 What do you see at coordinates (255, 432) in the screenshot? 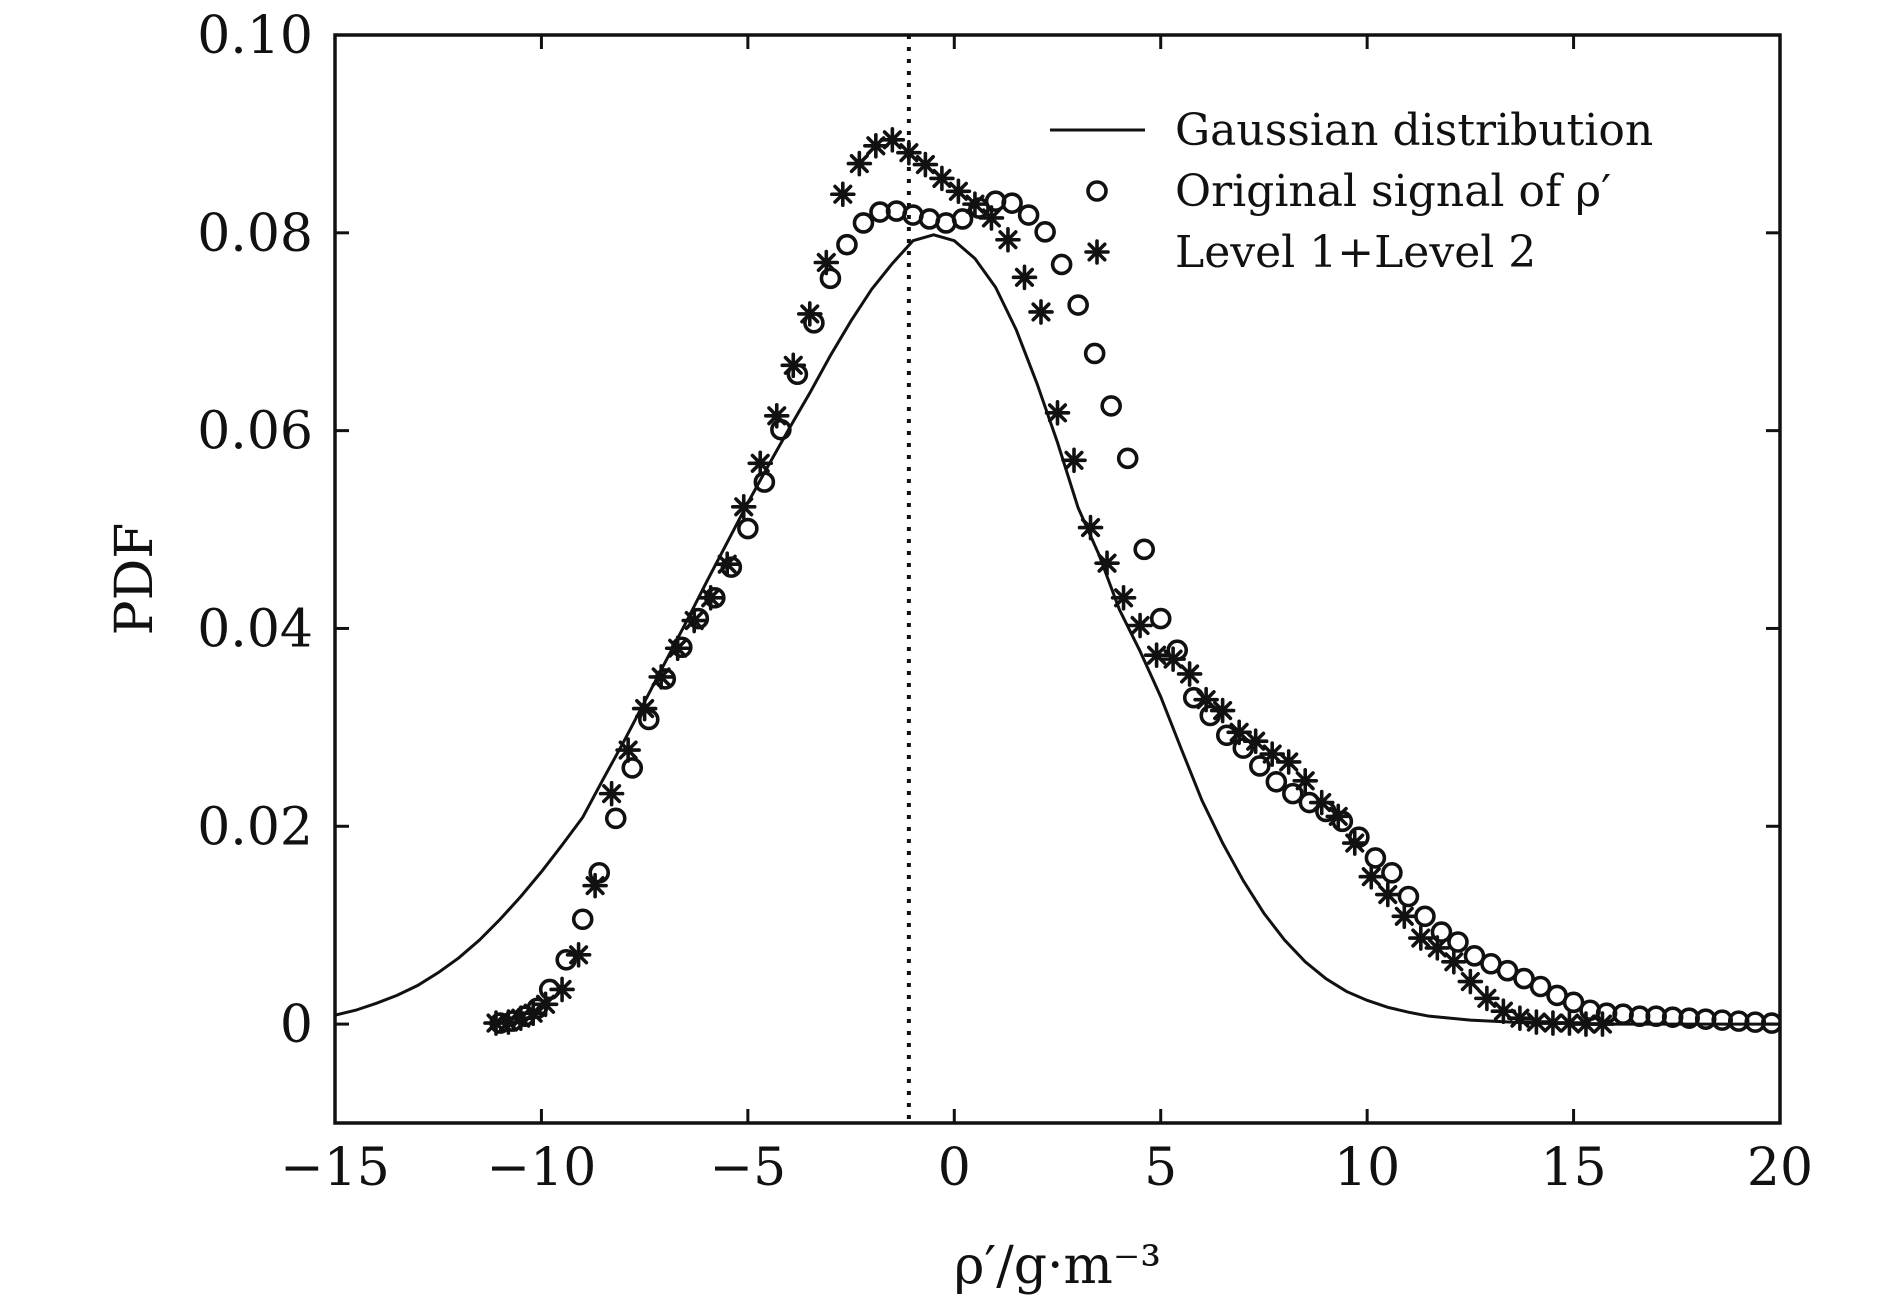
I see `y-tick-label: 0.06` at bounding box center [255, 432].